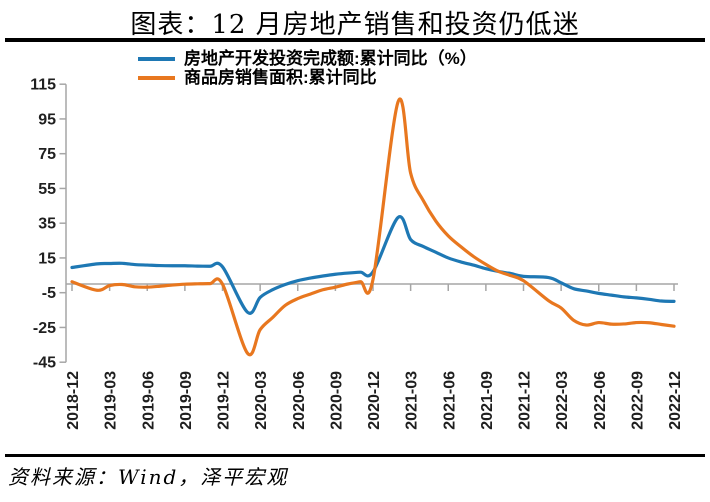  I want to click on y-axis-tick-label: -45, so click(44, 363).